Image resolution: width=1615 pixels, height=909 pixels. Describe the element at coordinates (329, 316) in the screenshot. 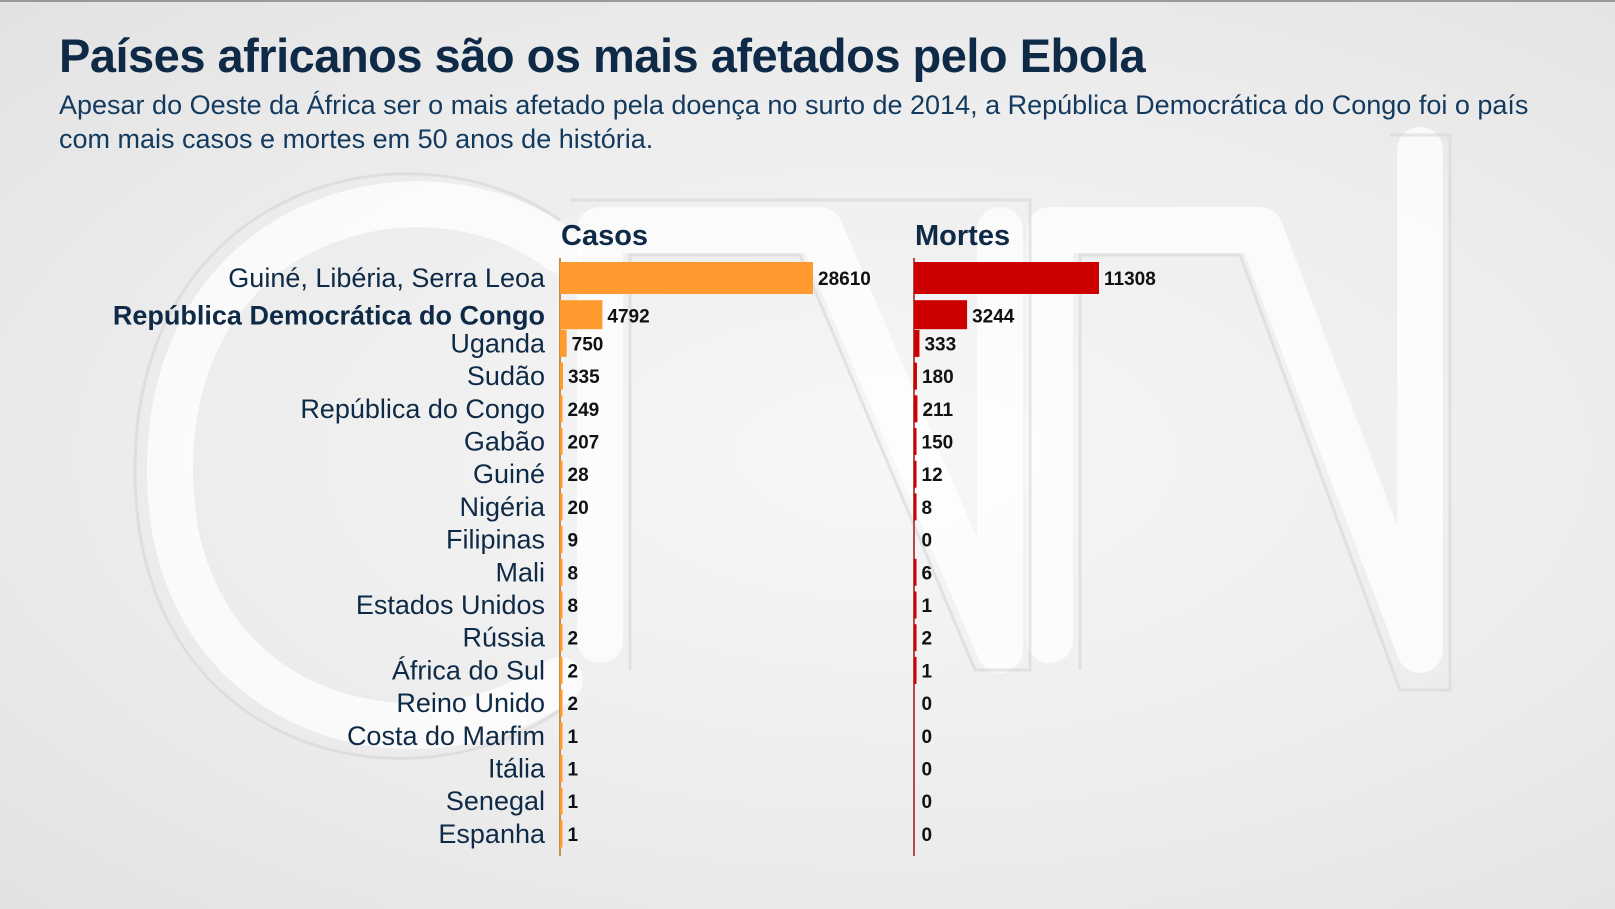

I see `category-label-1: República Democrática do Congo` at that location.